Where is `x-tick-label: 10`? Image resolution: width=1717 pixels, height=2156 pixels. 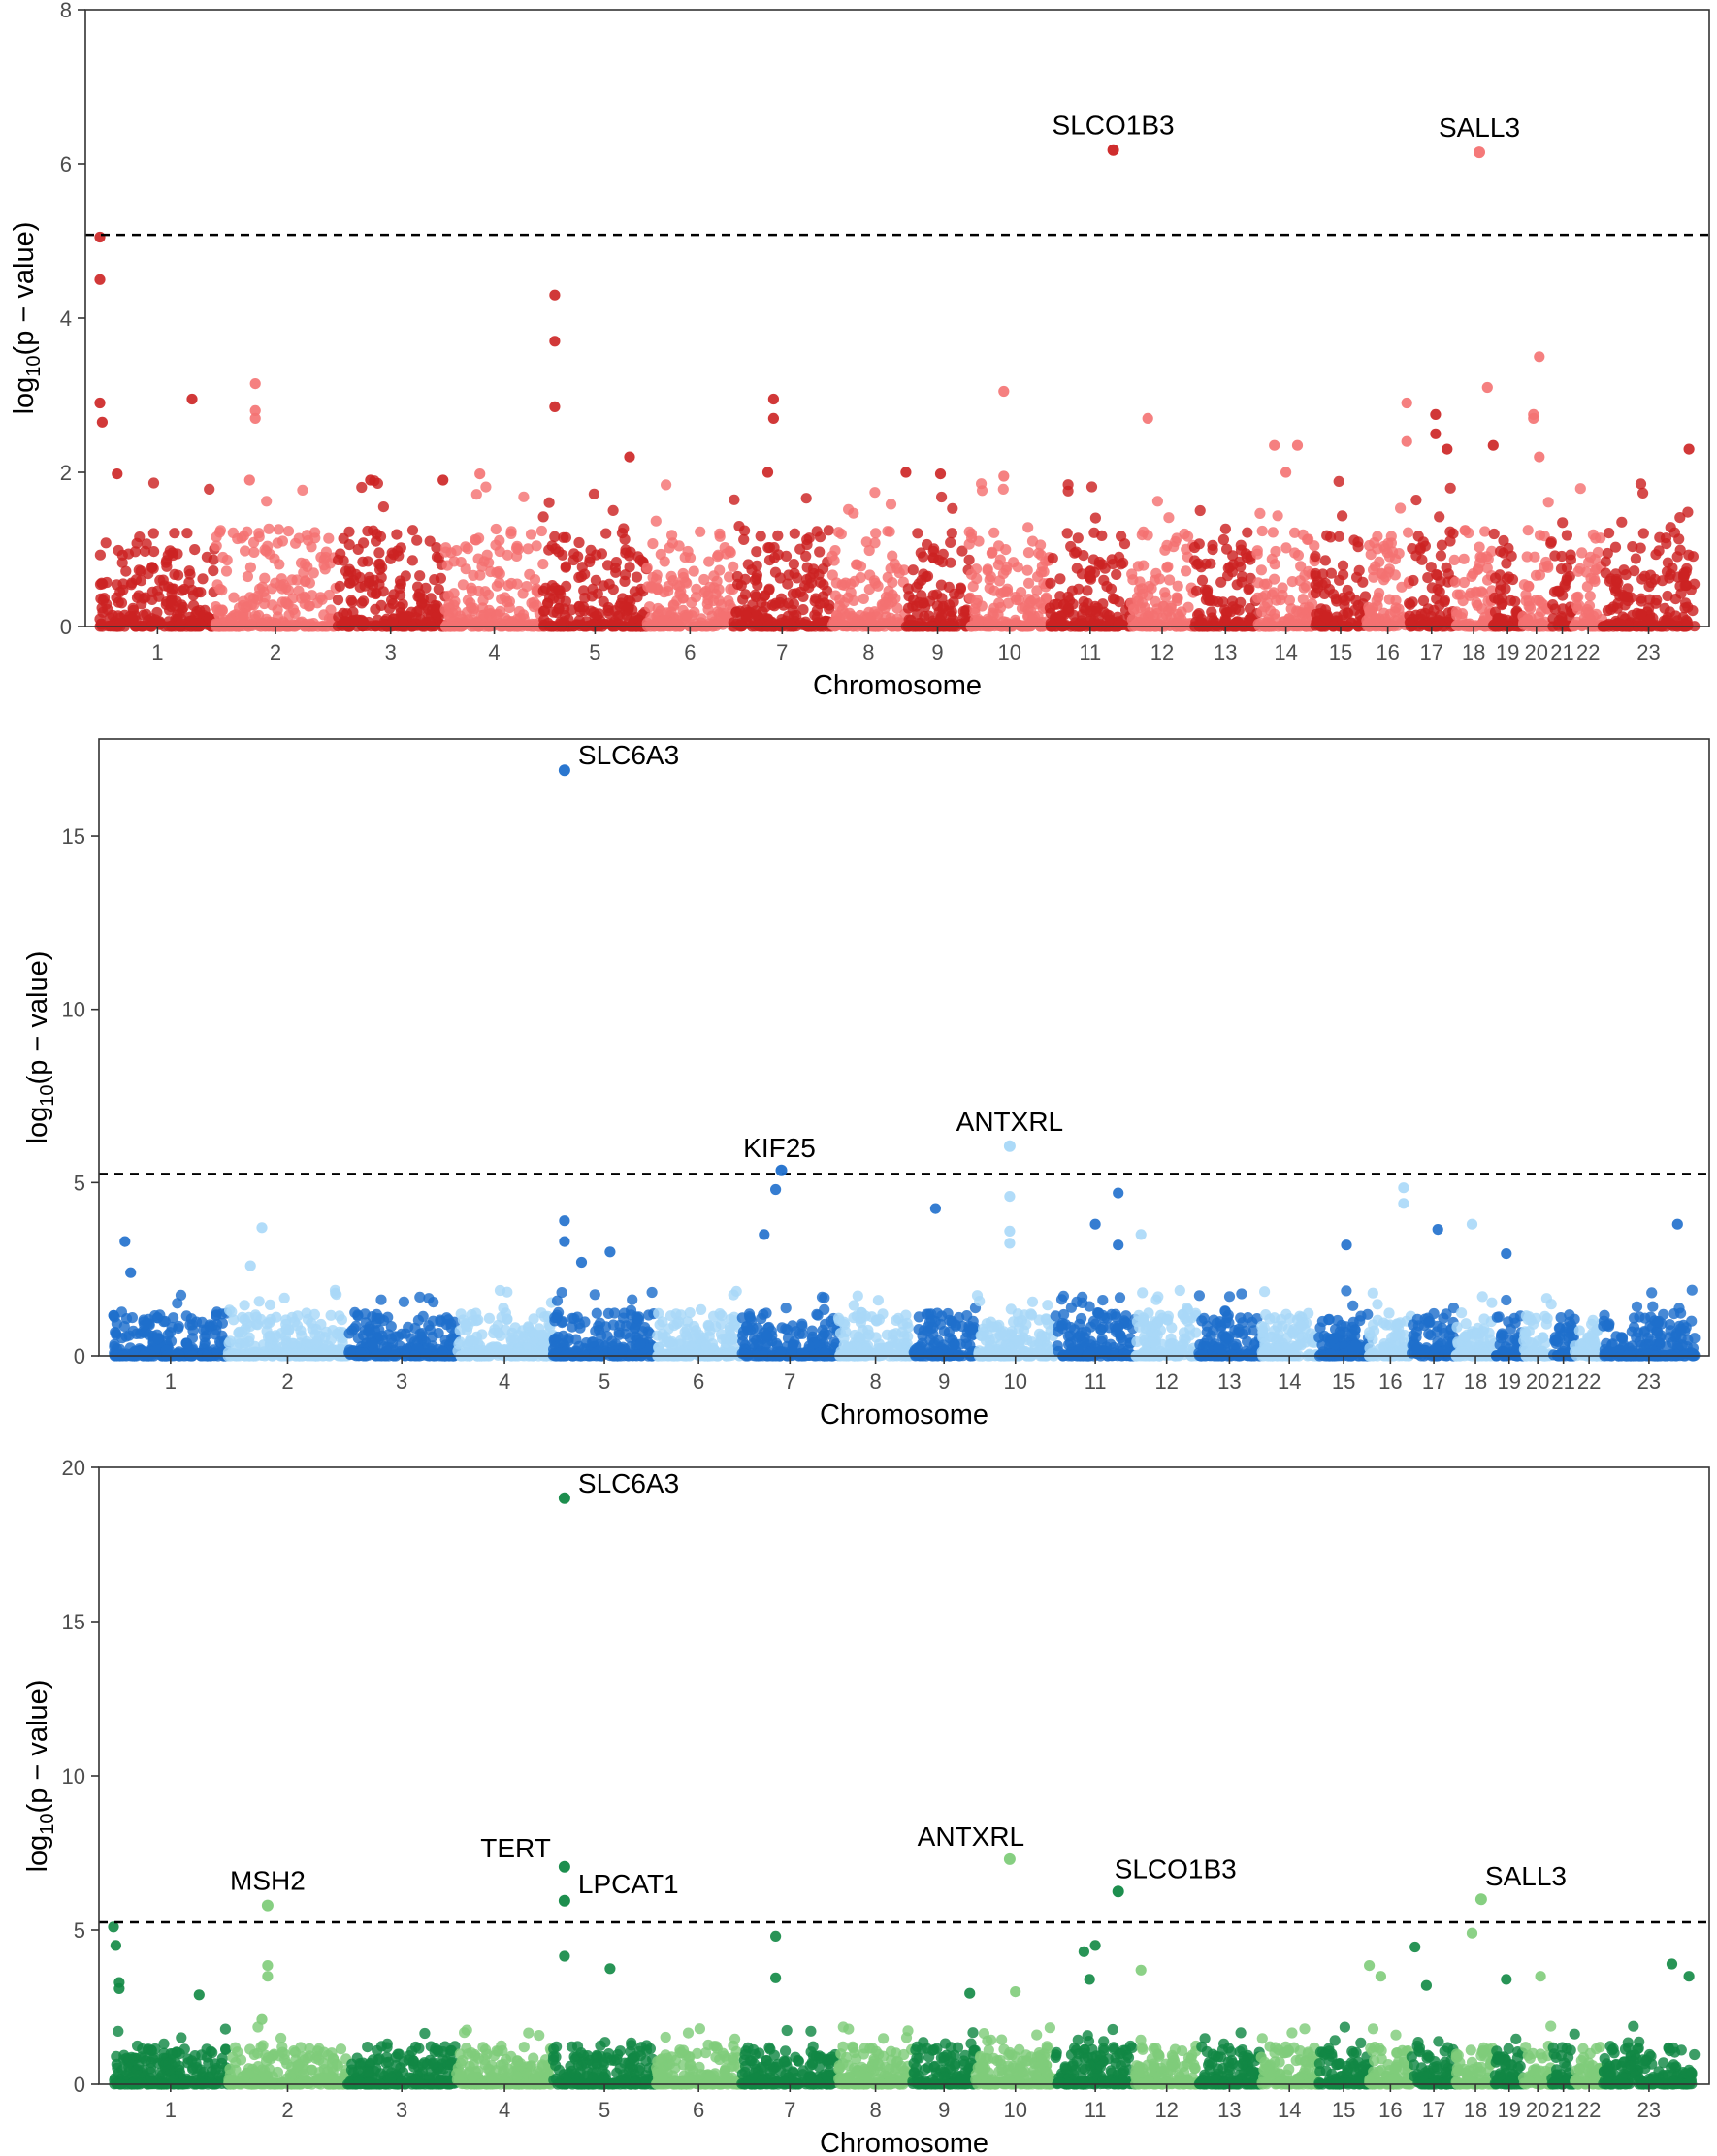
x-tick-label: 10 is located at coordinates (1009, 652).